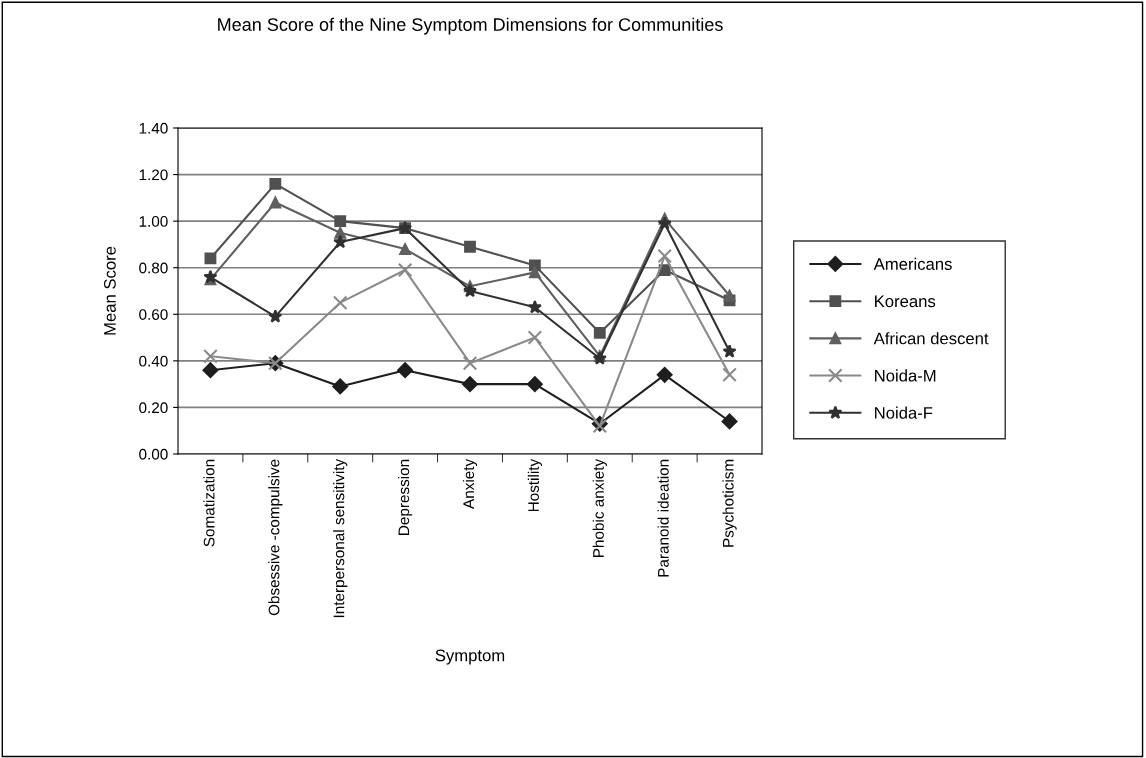 This screenshot has width=1146, height=758. Describe the element at coordinates (340, 538) in the screenshot. I see `x-tick-label: Interpersonal sensitivity` at that location.